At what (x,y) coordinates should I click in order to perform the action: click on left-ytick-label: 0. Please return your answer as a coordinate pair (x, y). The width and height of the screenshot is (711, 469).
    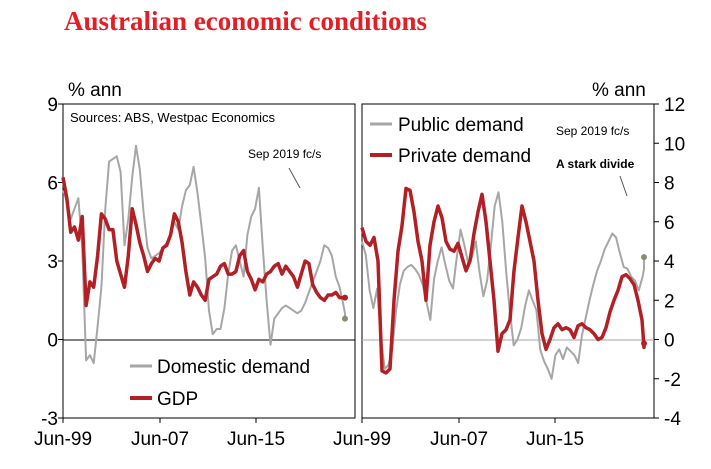
    Looking at the image, I should click on (52, 341).